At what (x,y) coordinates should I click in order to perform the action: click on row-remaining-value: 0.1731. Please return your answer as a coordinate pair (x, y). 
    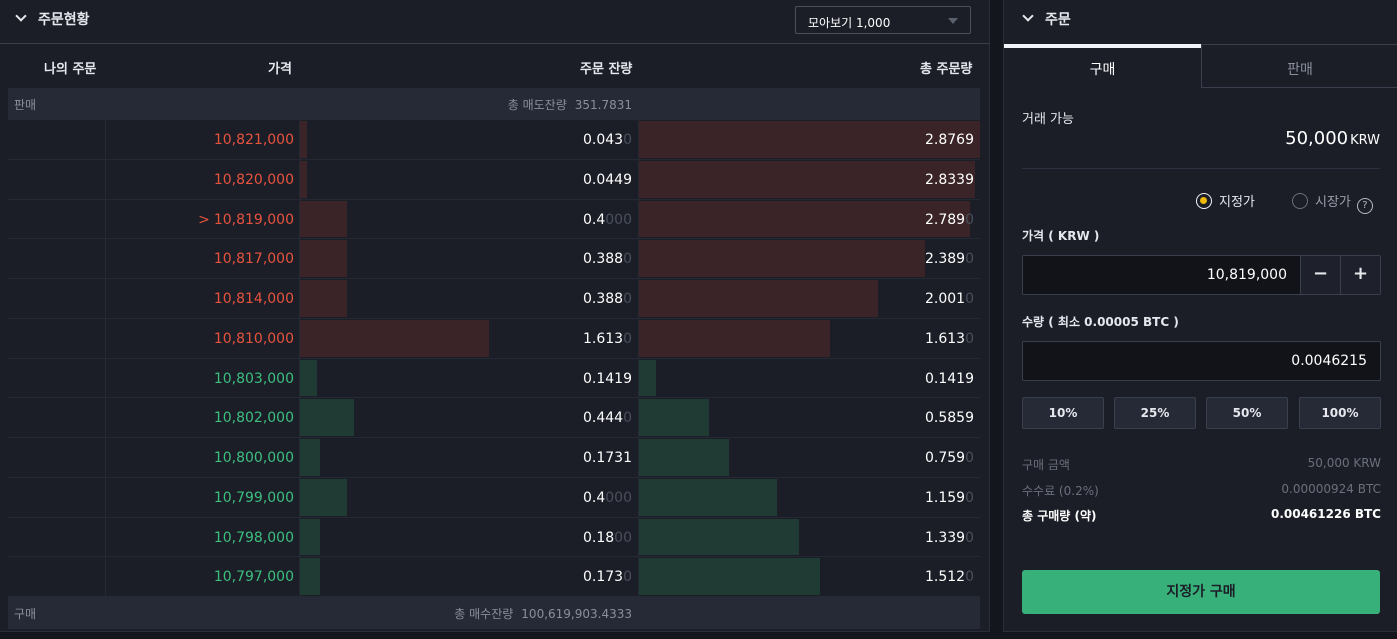
    Looking at the image, I should click on (607, 458).